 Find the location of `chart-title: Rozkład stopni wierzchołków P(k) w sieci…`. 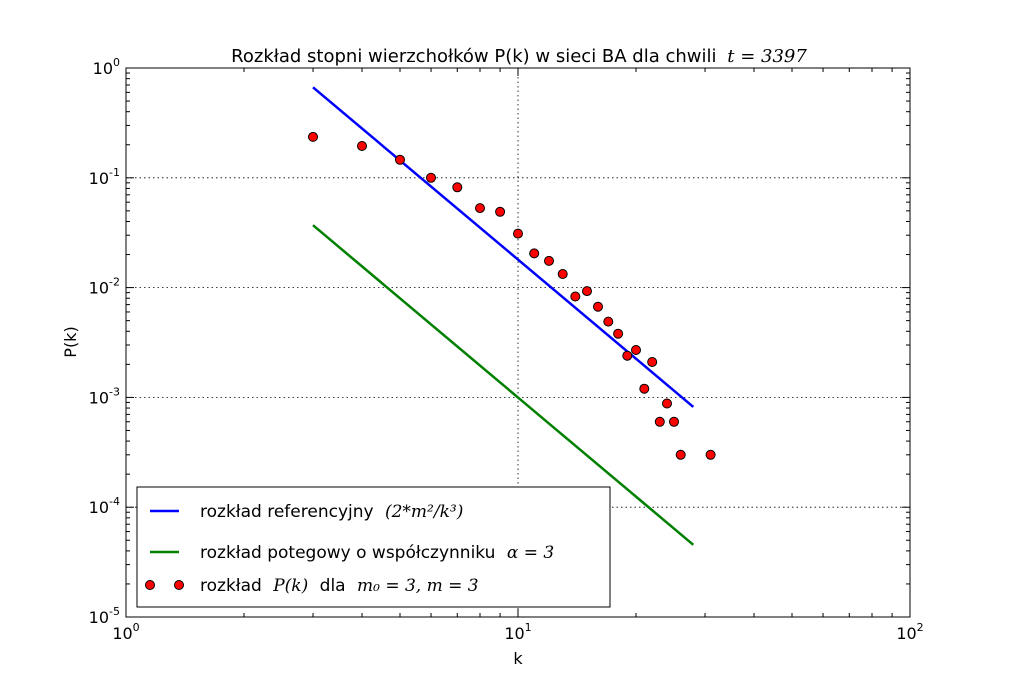

chart-title: Rozkład stopni wierzchołków P(k) w sieci… is located at coordinates (519, 56).